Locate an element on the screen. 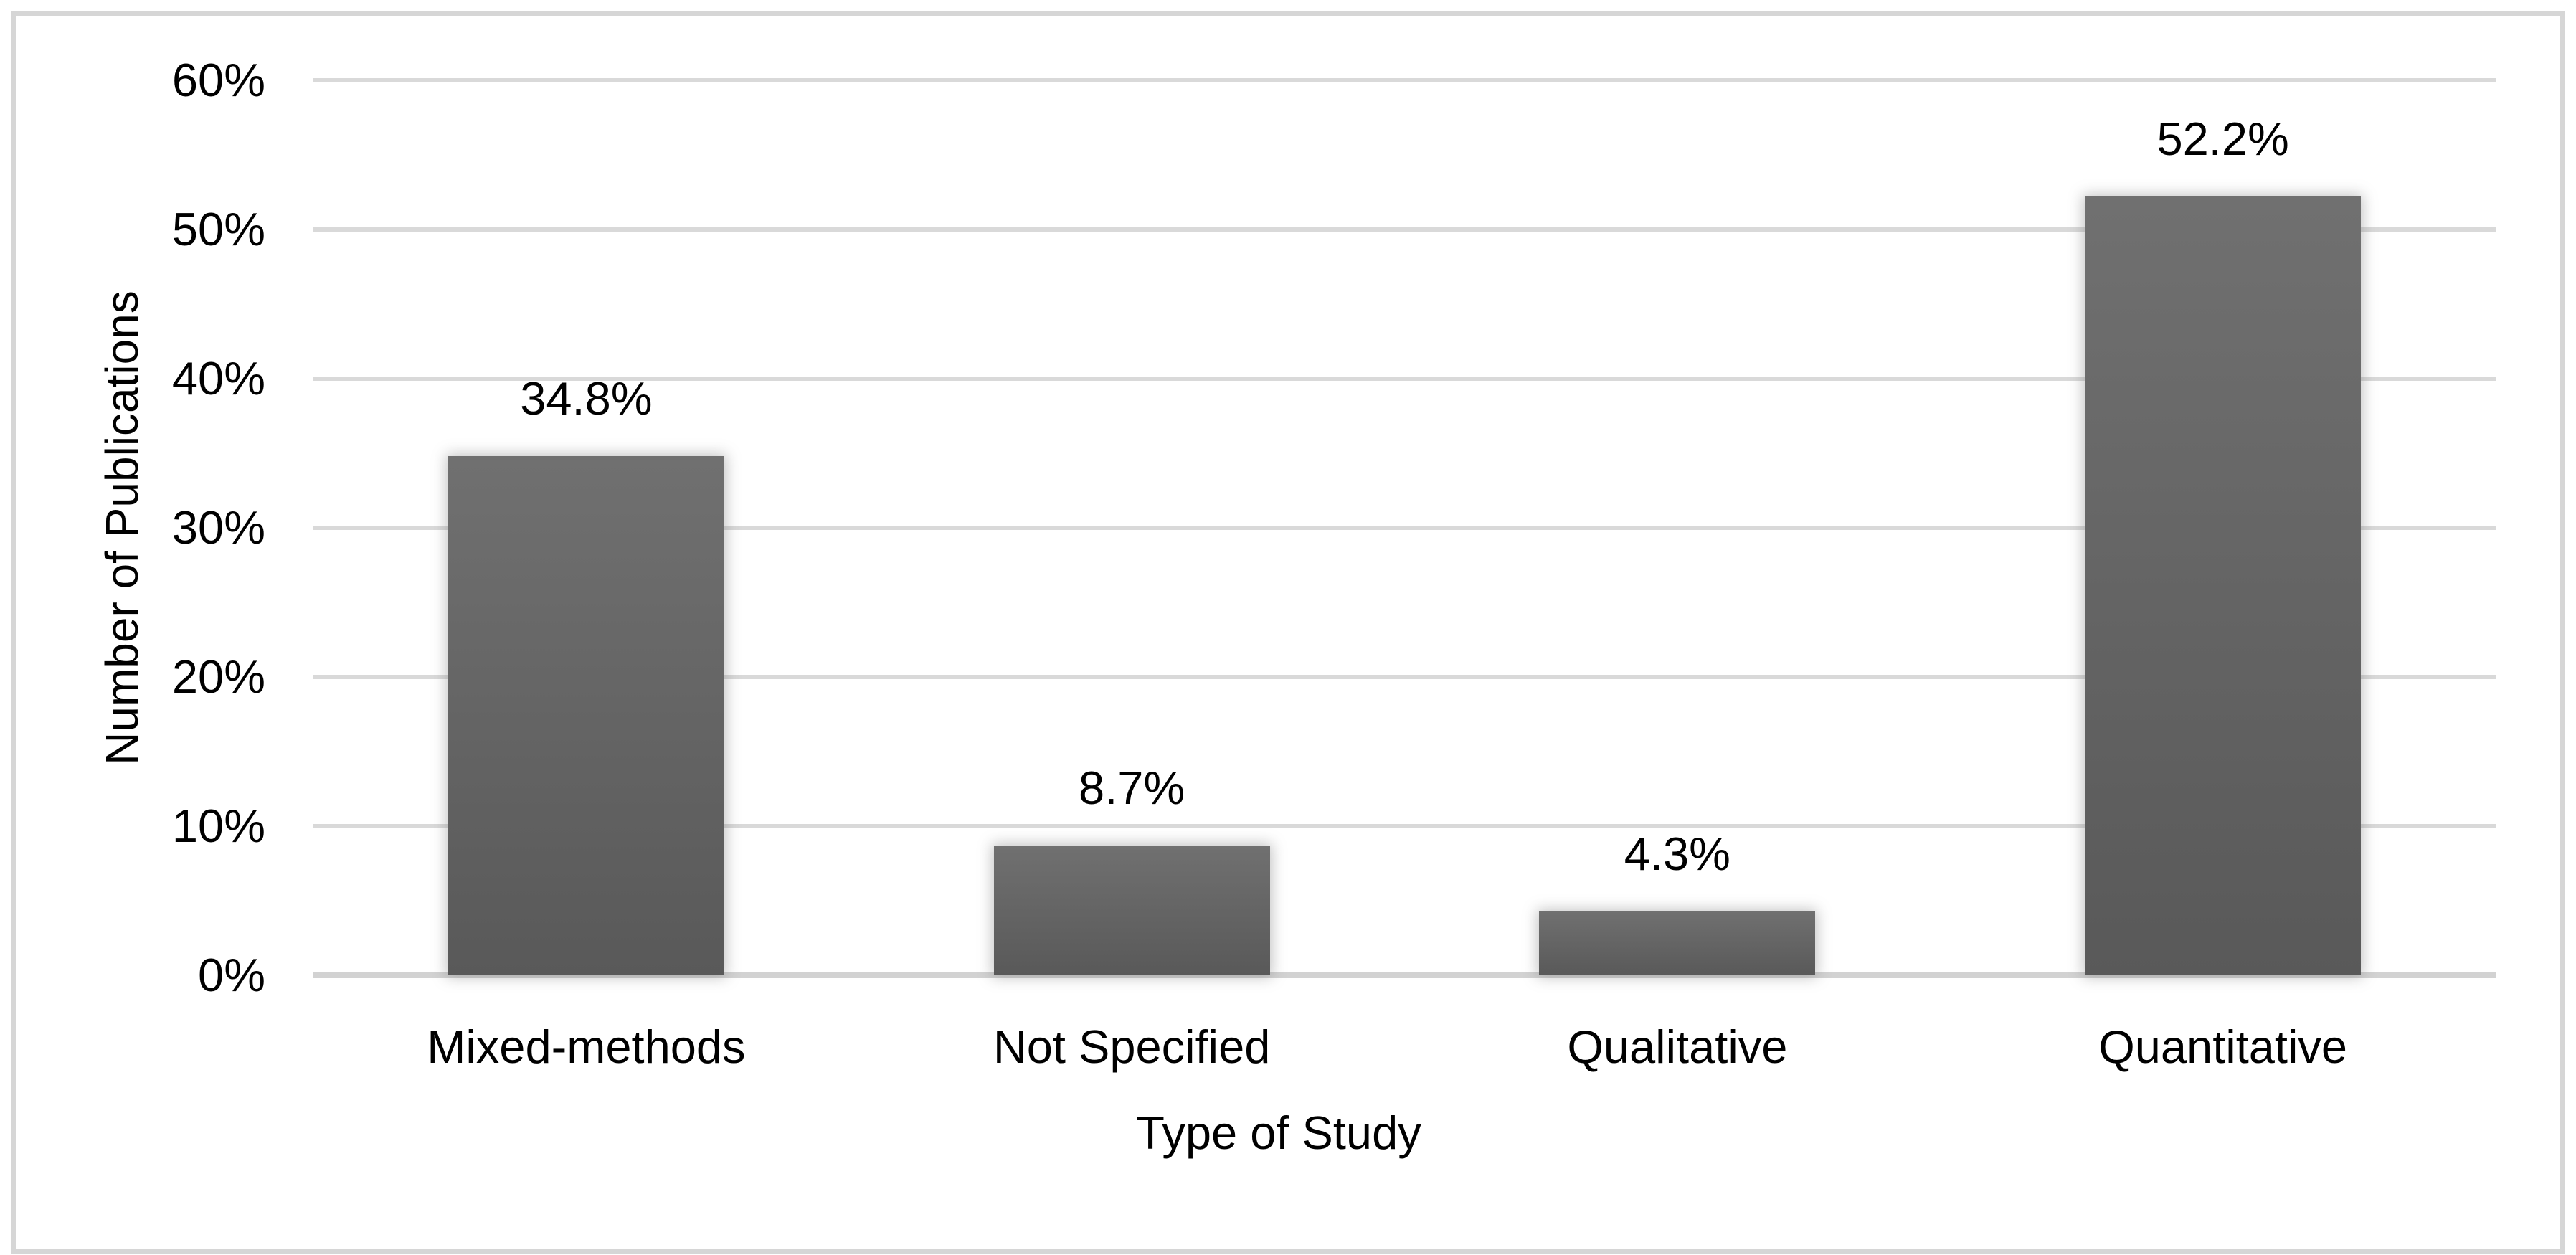 Image resolution: width=2576 pixels, height=1255 pixels. gridline-40% is located at coordinates (1404, 378).